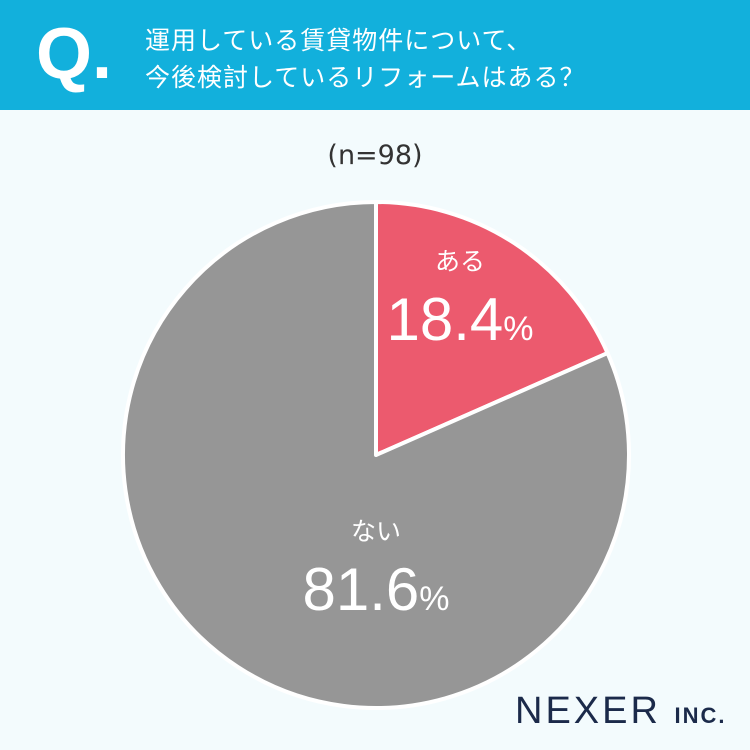  I want to click on logo-suffix: INC., so click(700, 715).